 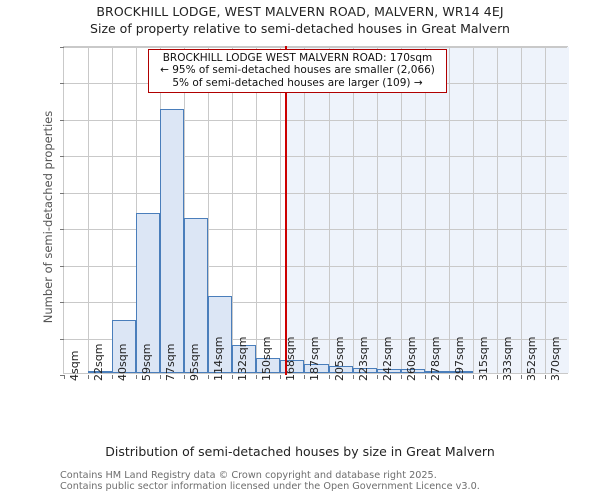 What do you see at coordinates (218, 358) in the screenshot?
I see `x-axis-tick-label: 114sqm` at bounding box center [218, 358].